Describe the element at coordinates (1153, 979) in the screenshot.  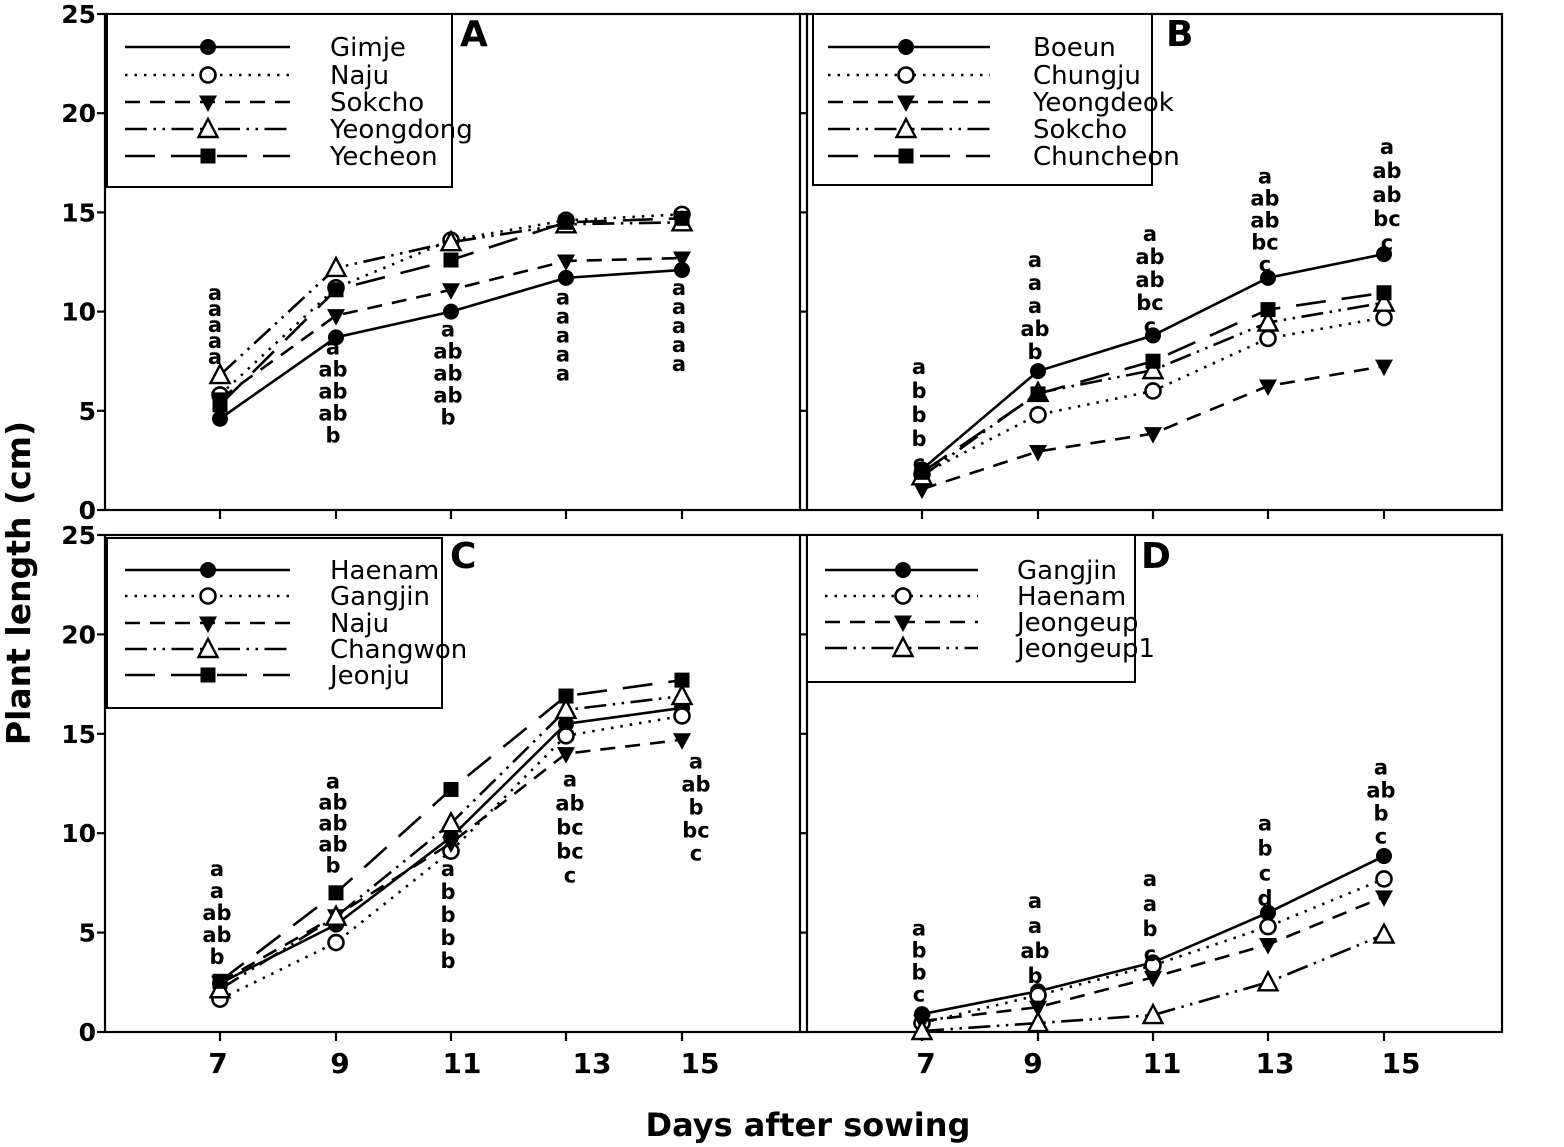
I see `marker-triangle-down-filled-jeongeup` at that location.